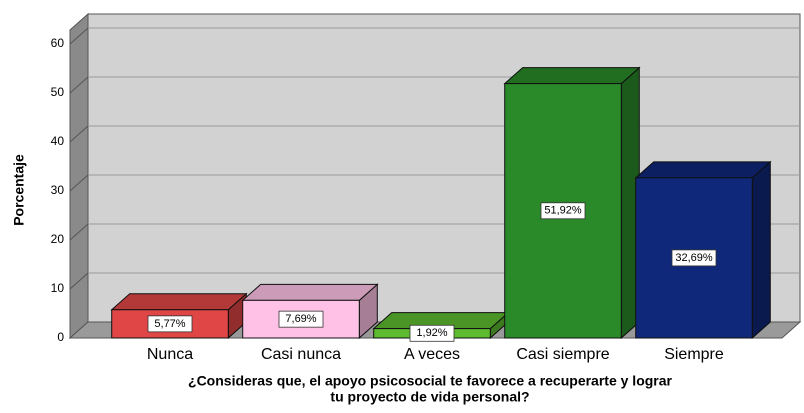 Image resolution: width=804 pixels, height=413 pixels. I want to click on x-tick-label: A veces, so click(432, 354).